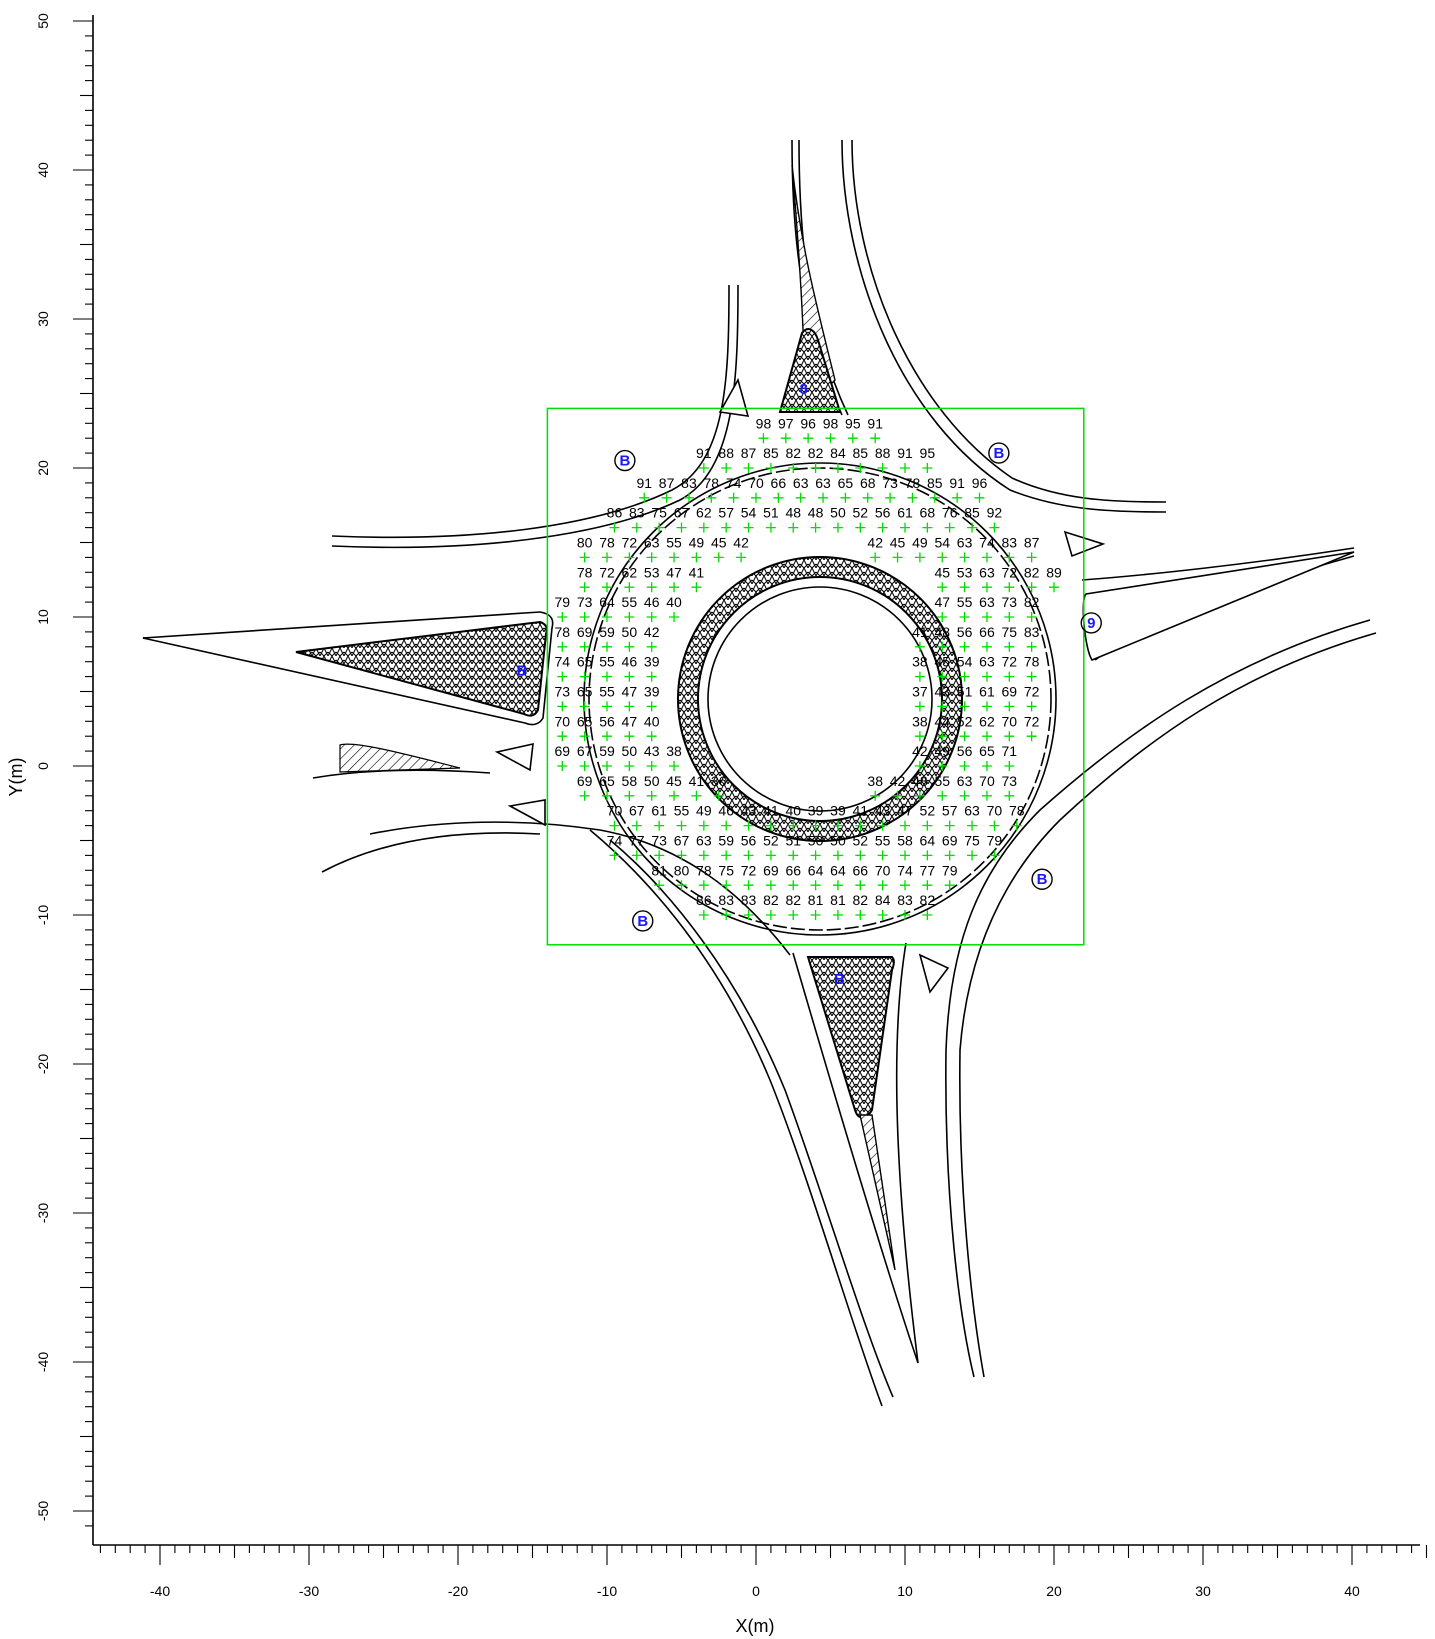 The width and height of the screenshot is (1435, 1639). What do you see at coordinates (793, 900) in the screenshot?
I see `grid-value: 82` at bounding box center [793, 900].